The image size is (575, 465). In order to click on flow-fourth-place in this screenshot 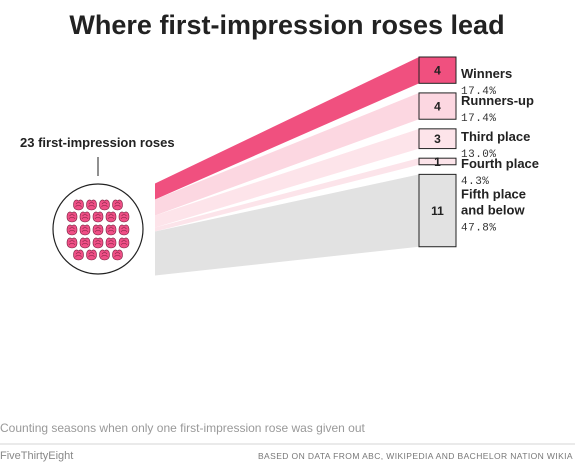, I will do `click(287, 195)`.